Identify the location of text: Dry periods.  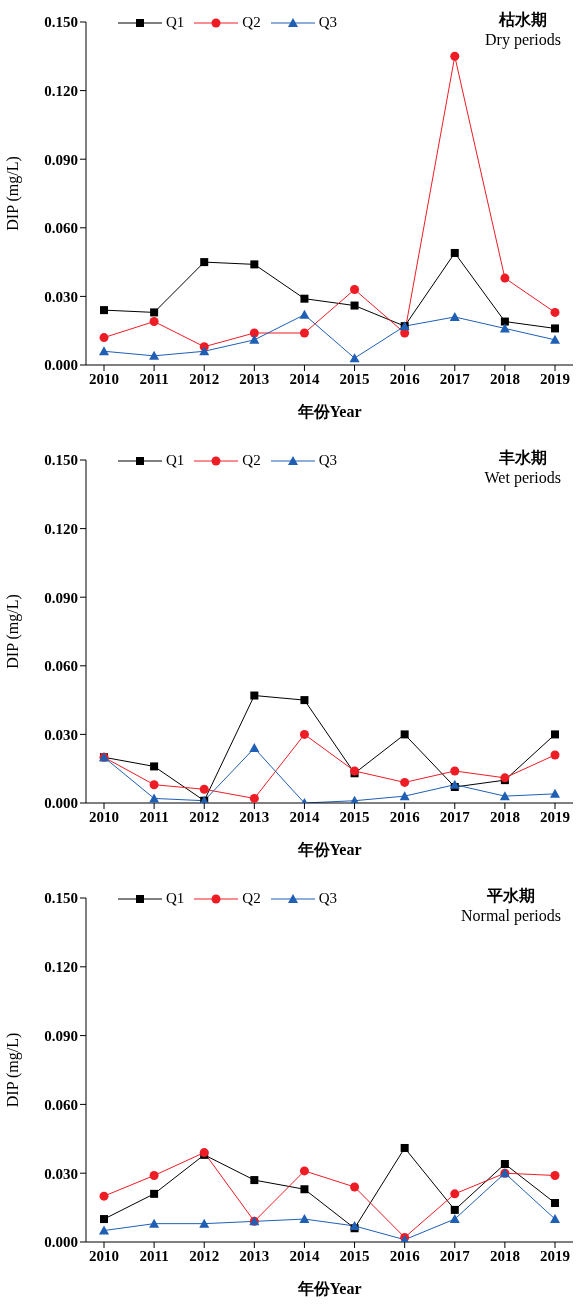
(523, 40).